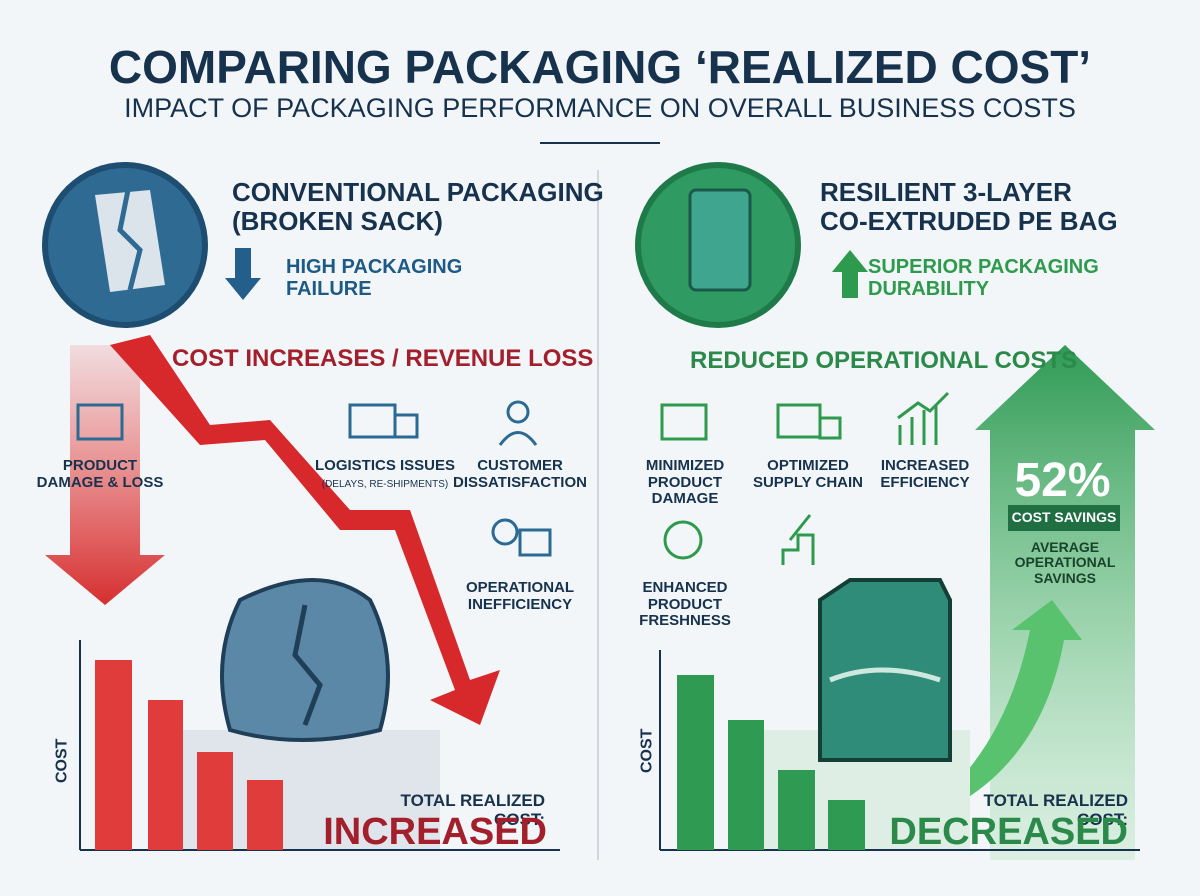 The image size is (1200, 896). Describe the element at coordinates (600, 67) in the screenshot. I see `title: COMPARING PACKAGING ‘REALIZED COST’` at that location.